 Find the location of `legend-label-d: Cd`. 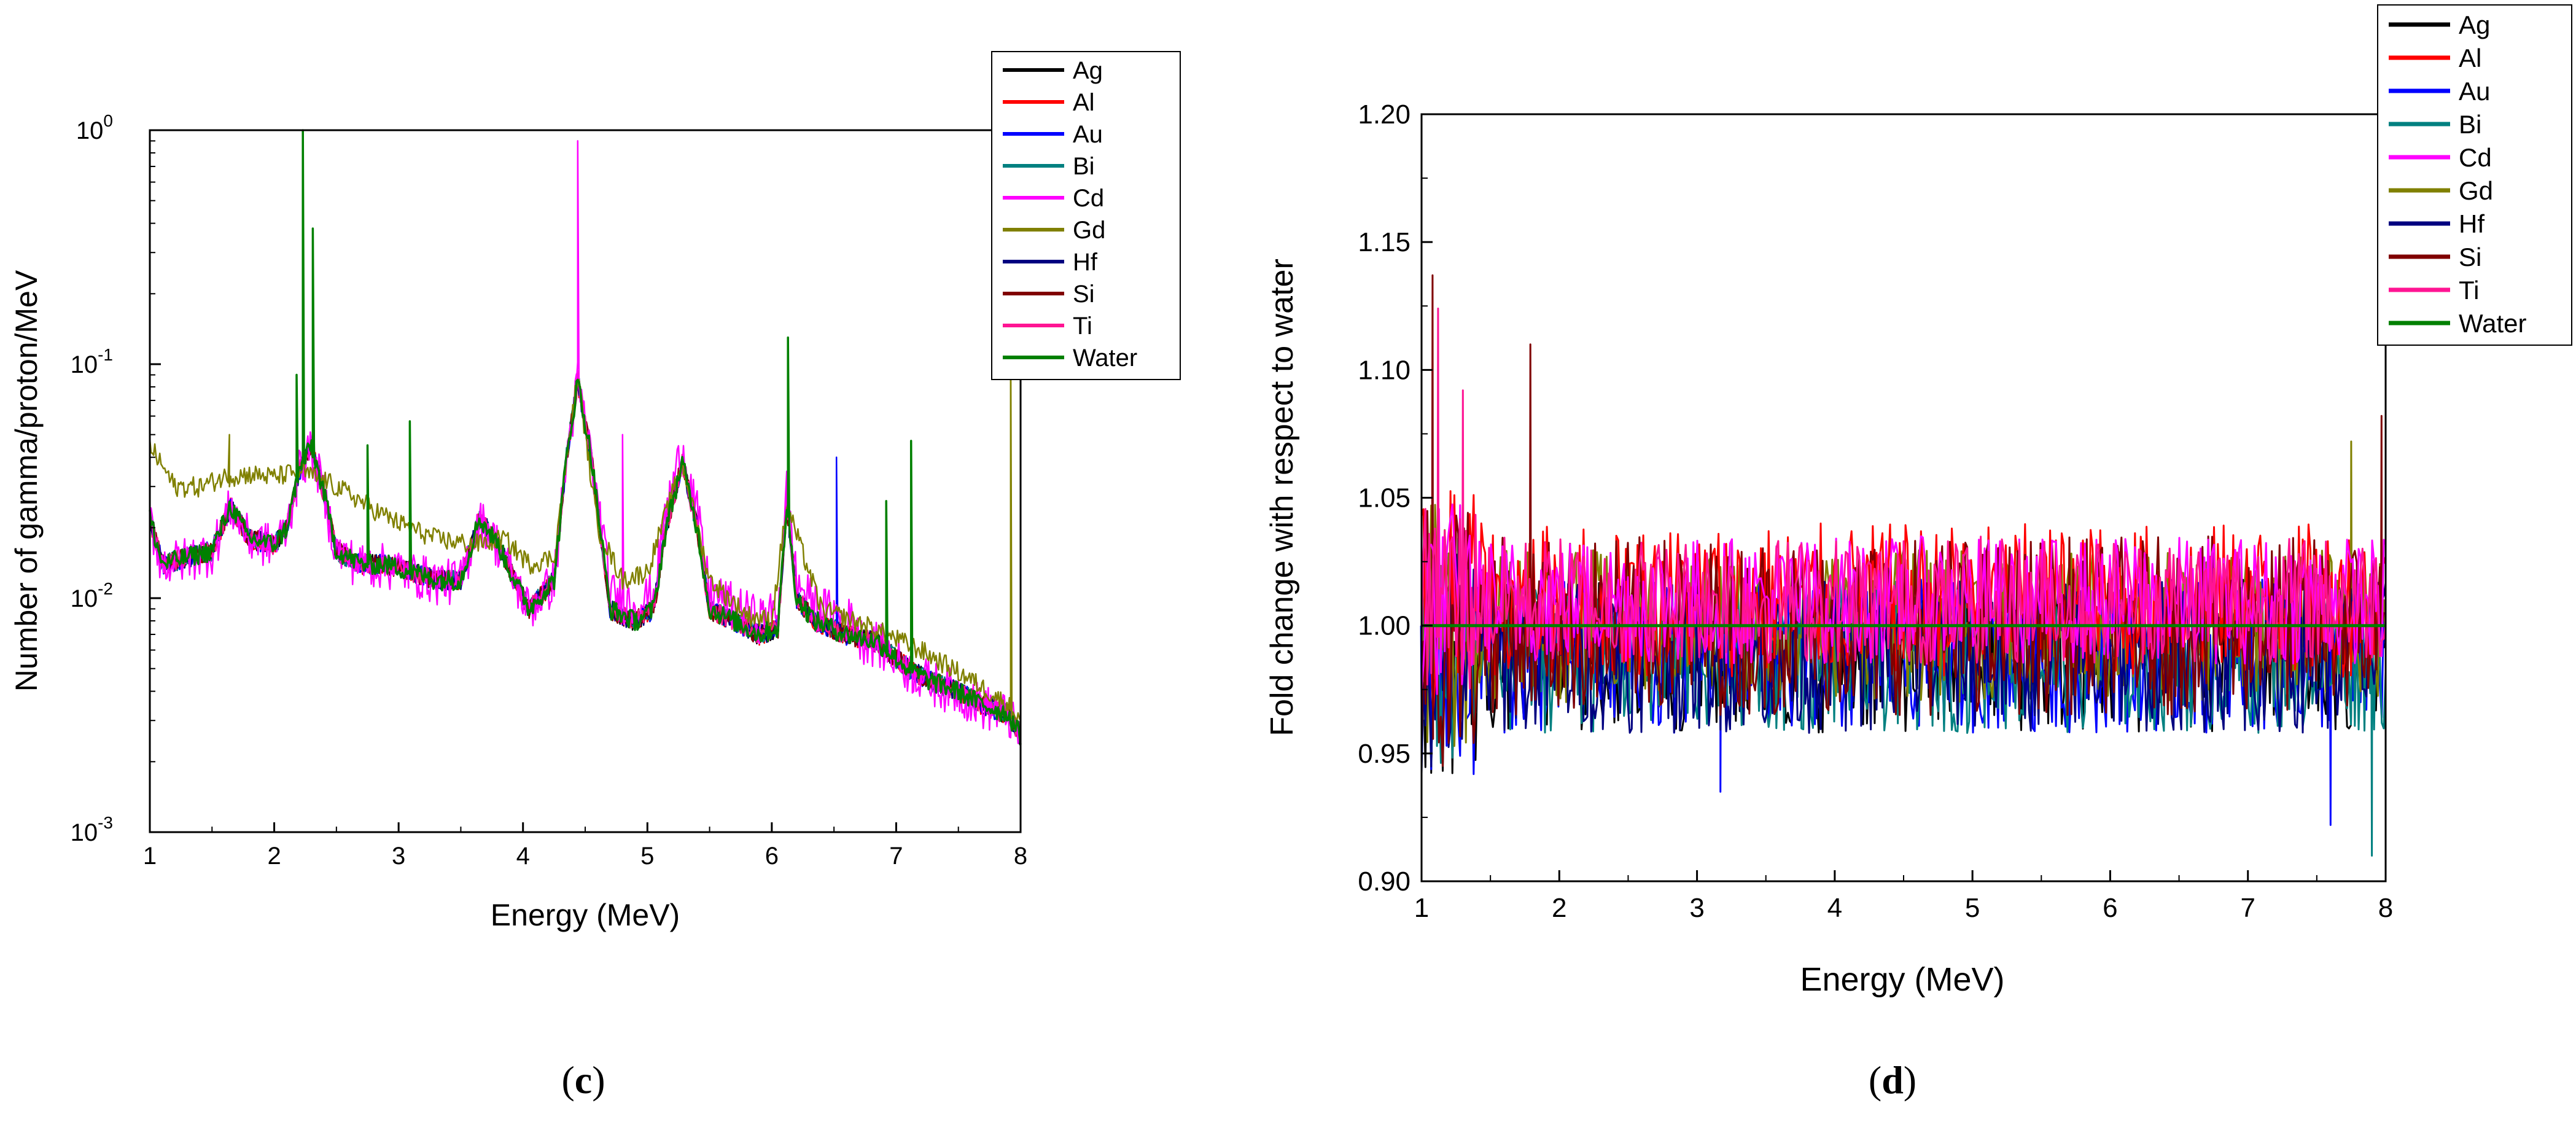

legend-label-d: Cd is located at coordinates (2475, 158).